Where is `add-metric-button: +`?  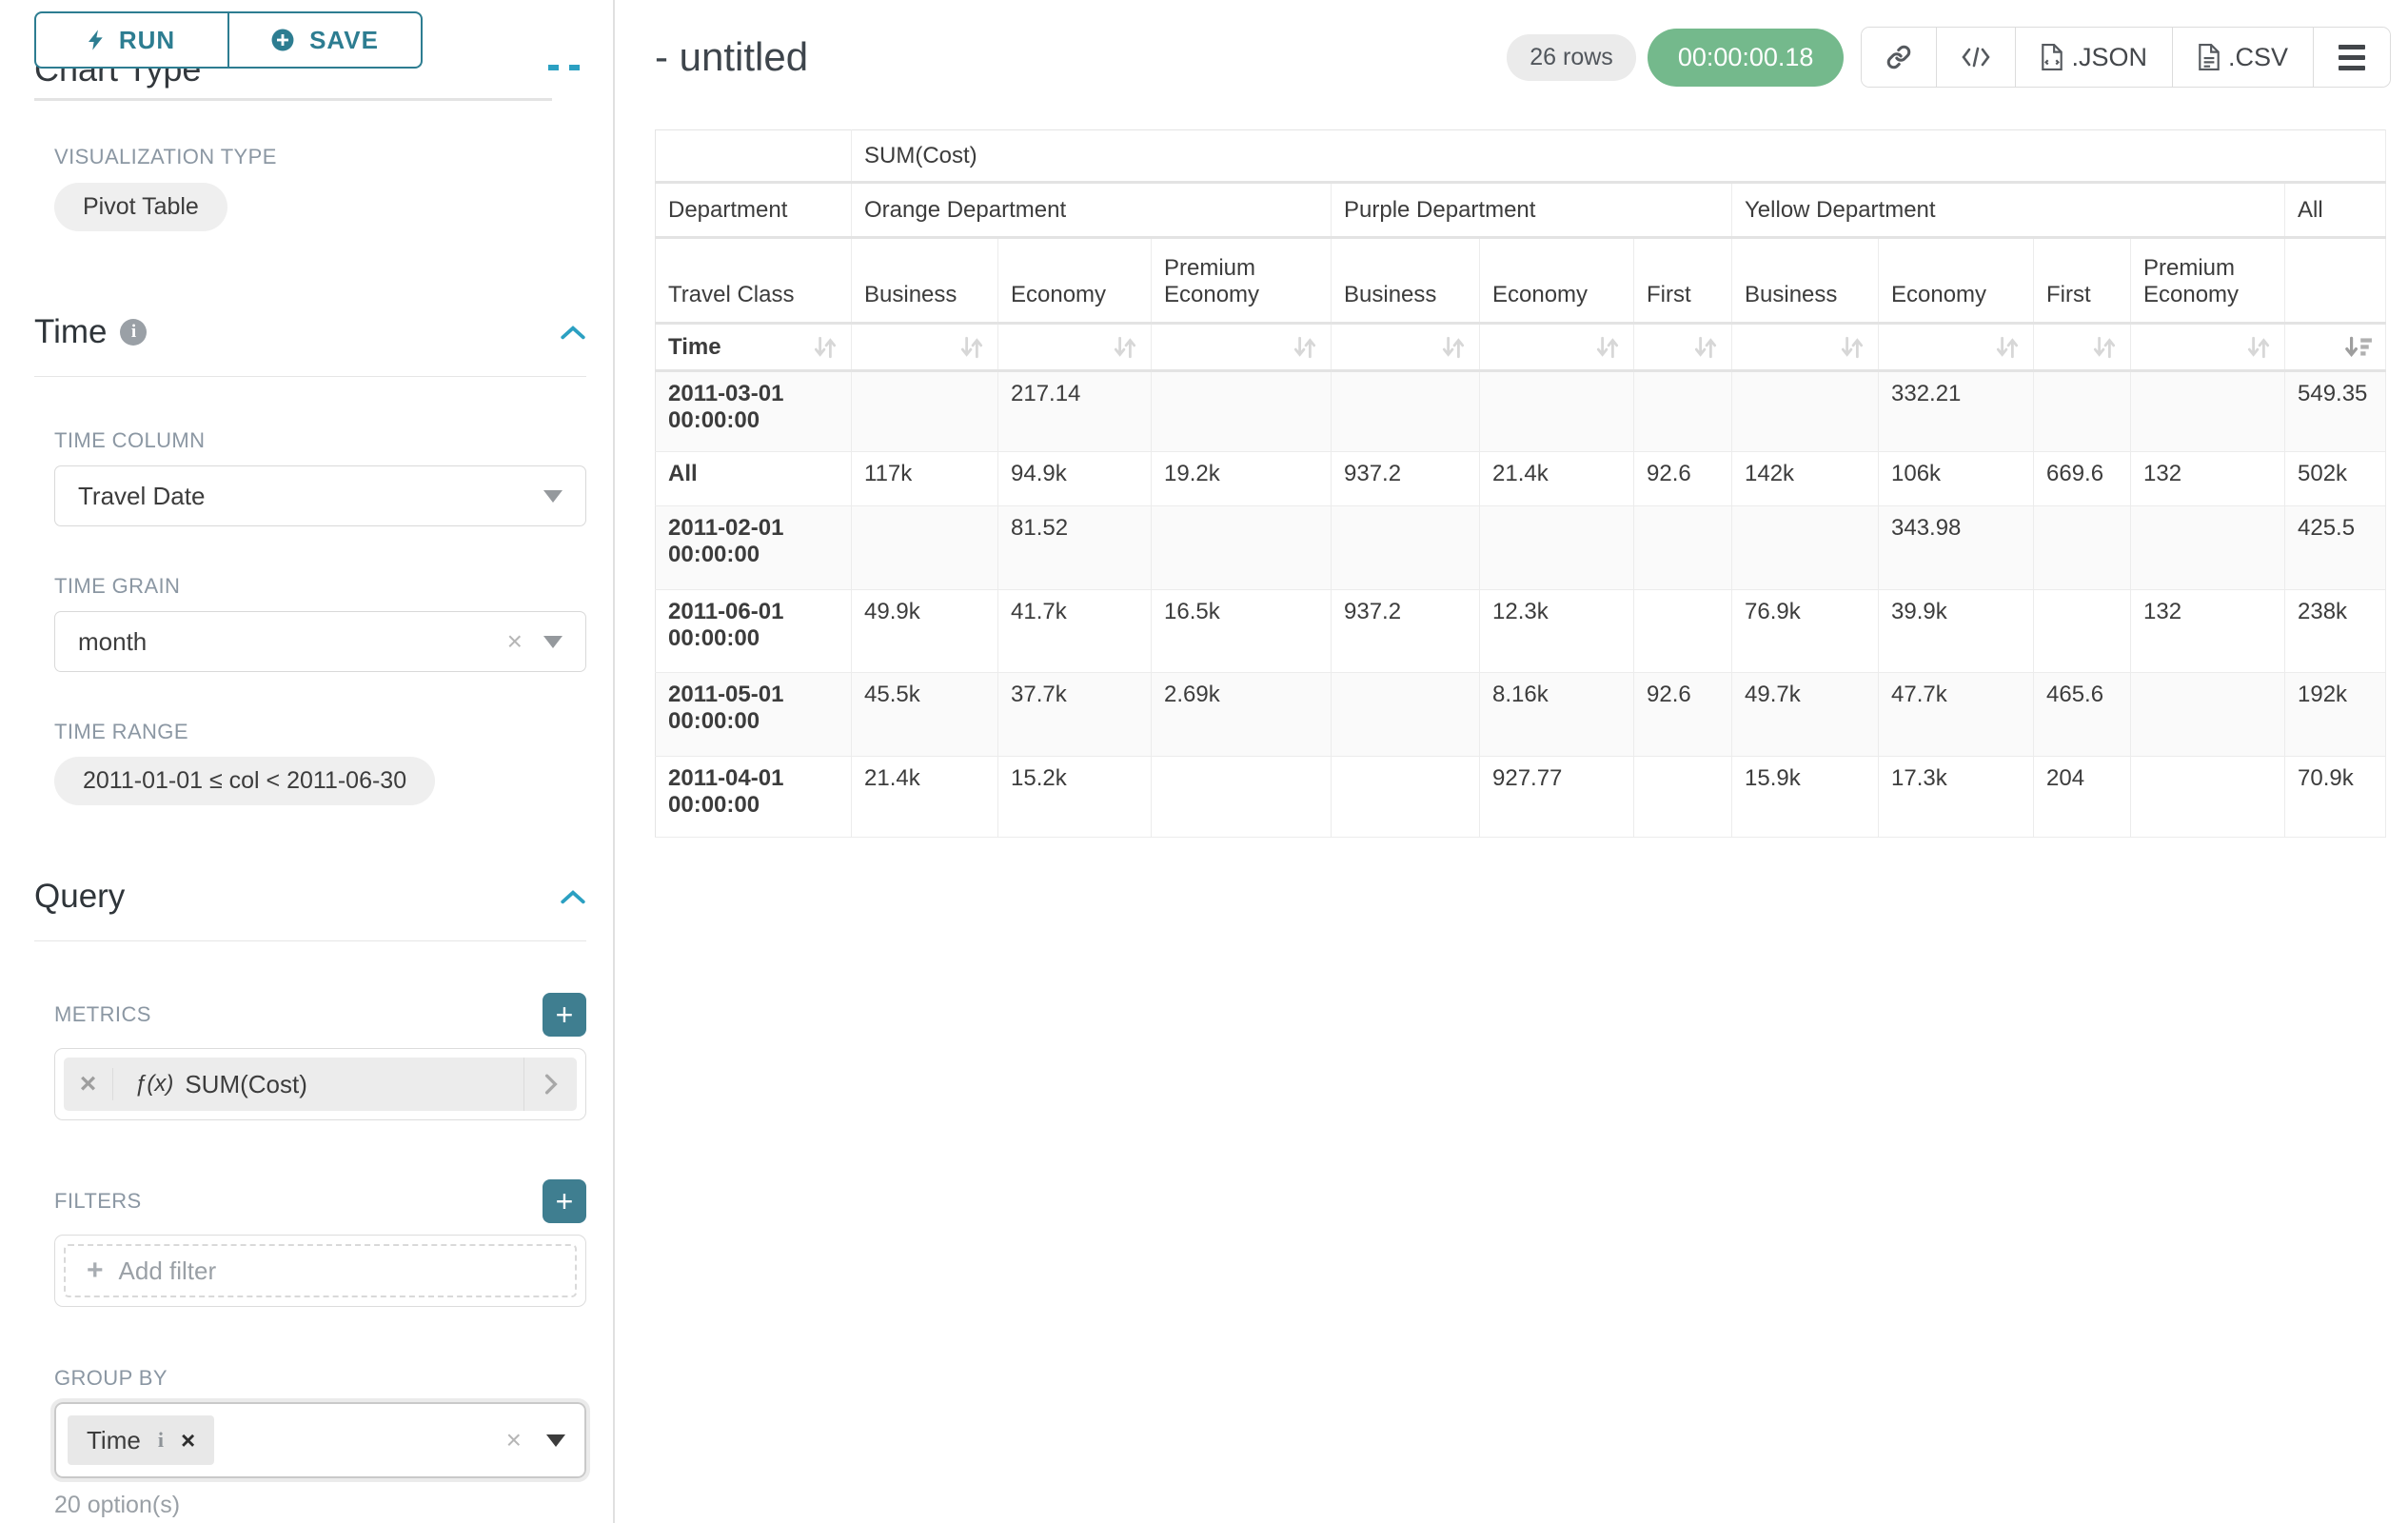
add-metric-button: + is located at coordinates (564, 1015).